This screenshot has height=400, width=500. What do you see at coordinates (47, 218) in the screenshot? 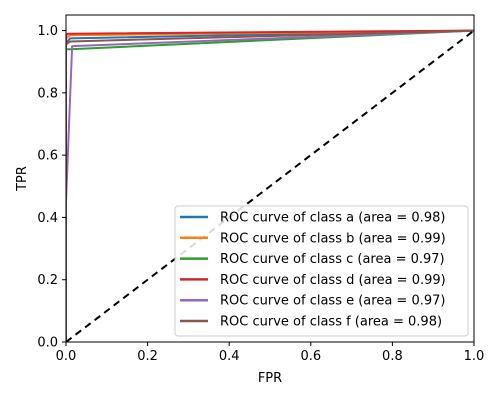
I see `y-tick-label: 0.4` at bounding box center [47, 218].